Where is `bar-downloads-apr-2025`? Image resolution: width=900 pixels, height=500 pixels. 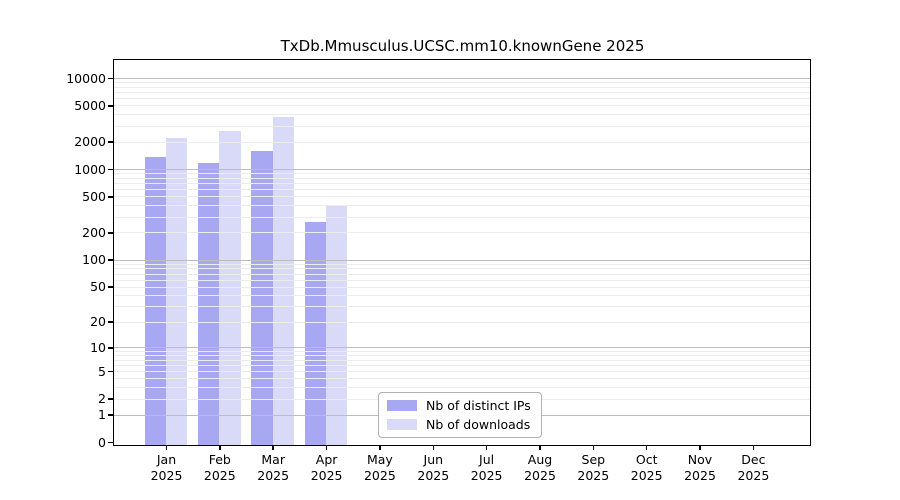
bar-downloads-apr-2025 is located at coordinates (337, 324).